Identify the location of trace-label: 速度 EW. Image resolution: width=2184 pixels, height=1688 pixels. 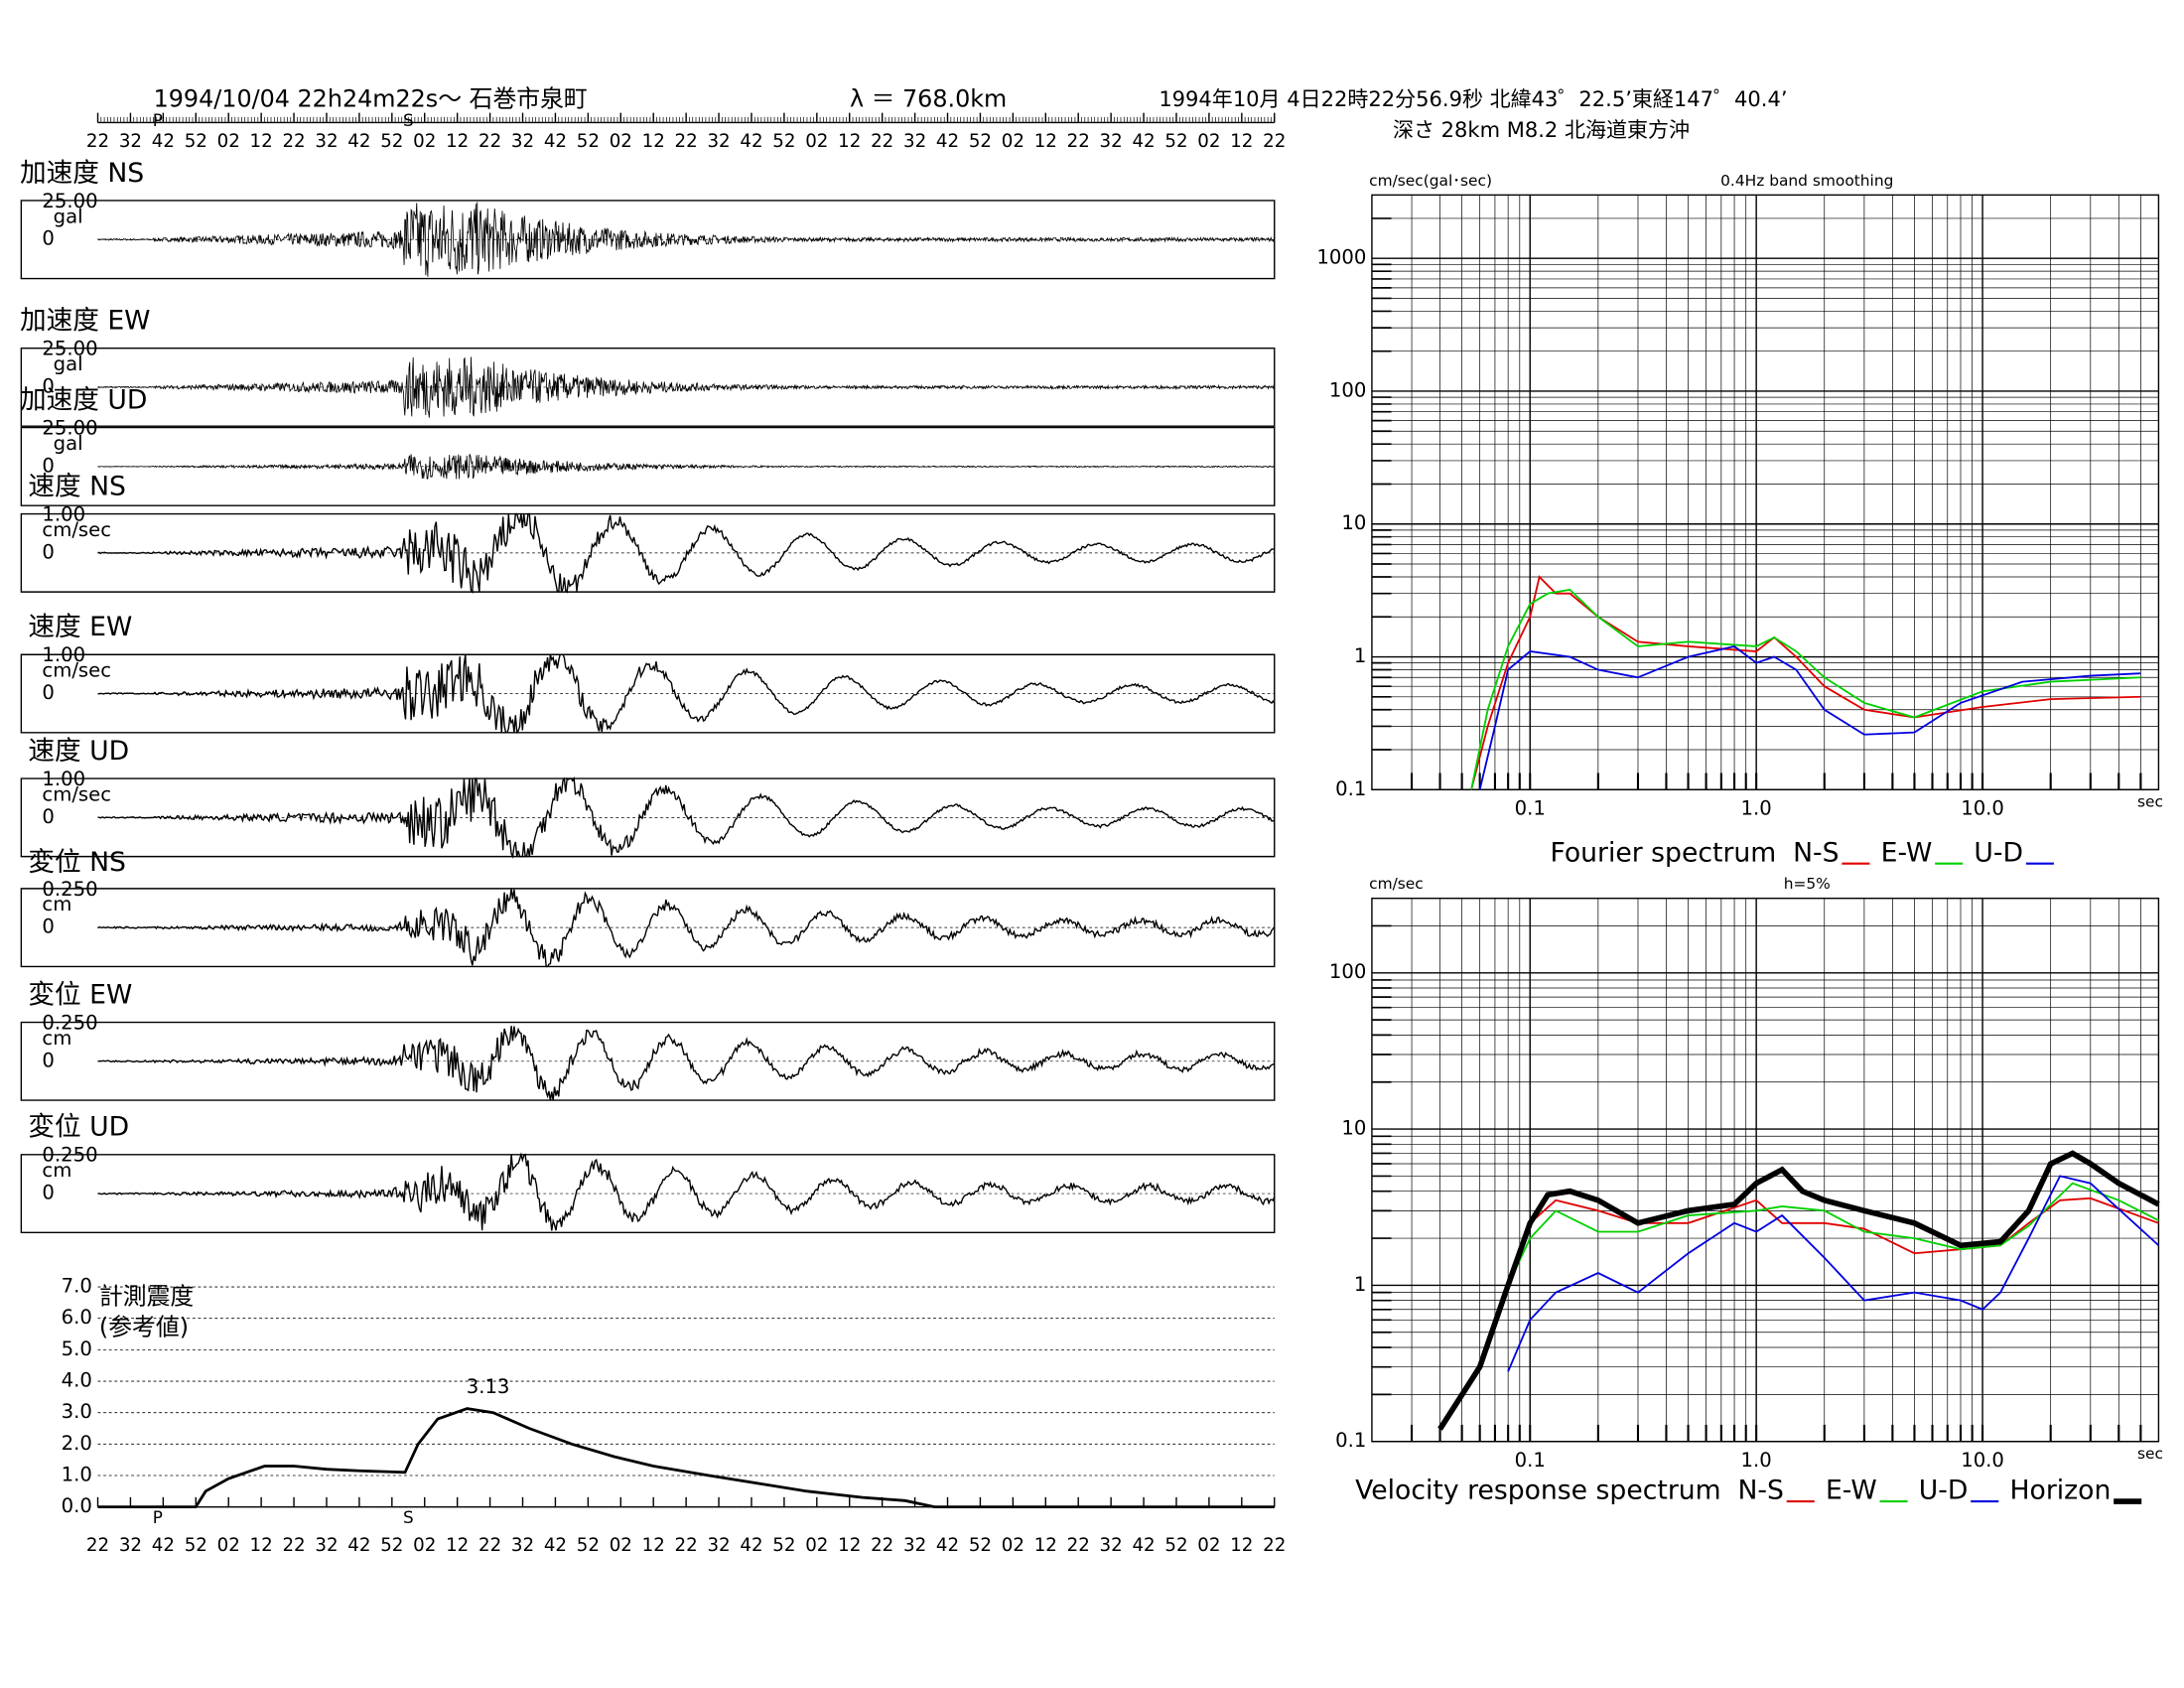
(80, 627).